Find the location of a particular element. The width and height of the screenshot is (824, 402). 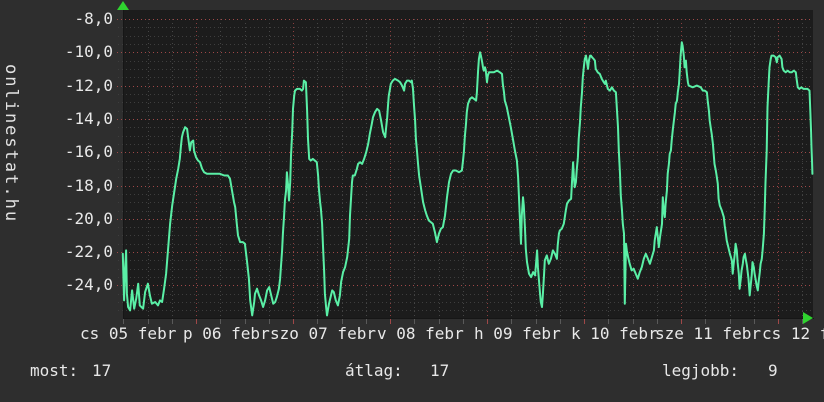

y-axis-arrow-icon is located at coordinates (123, 5).